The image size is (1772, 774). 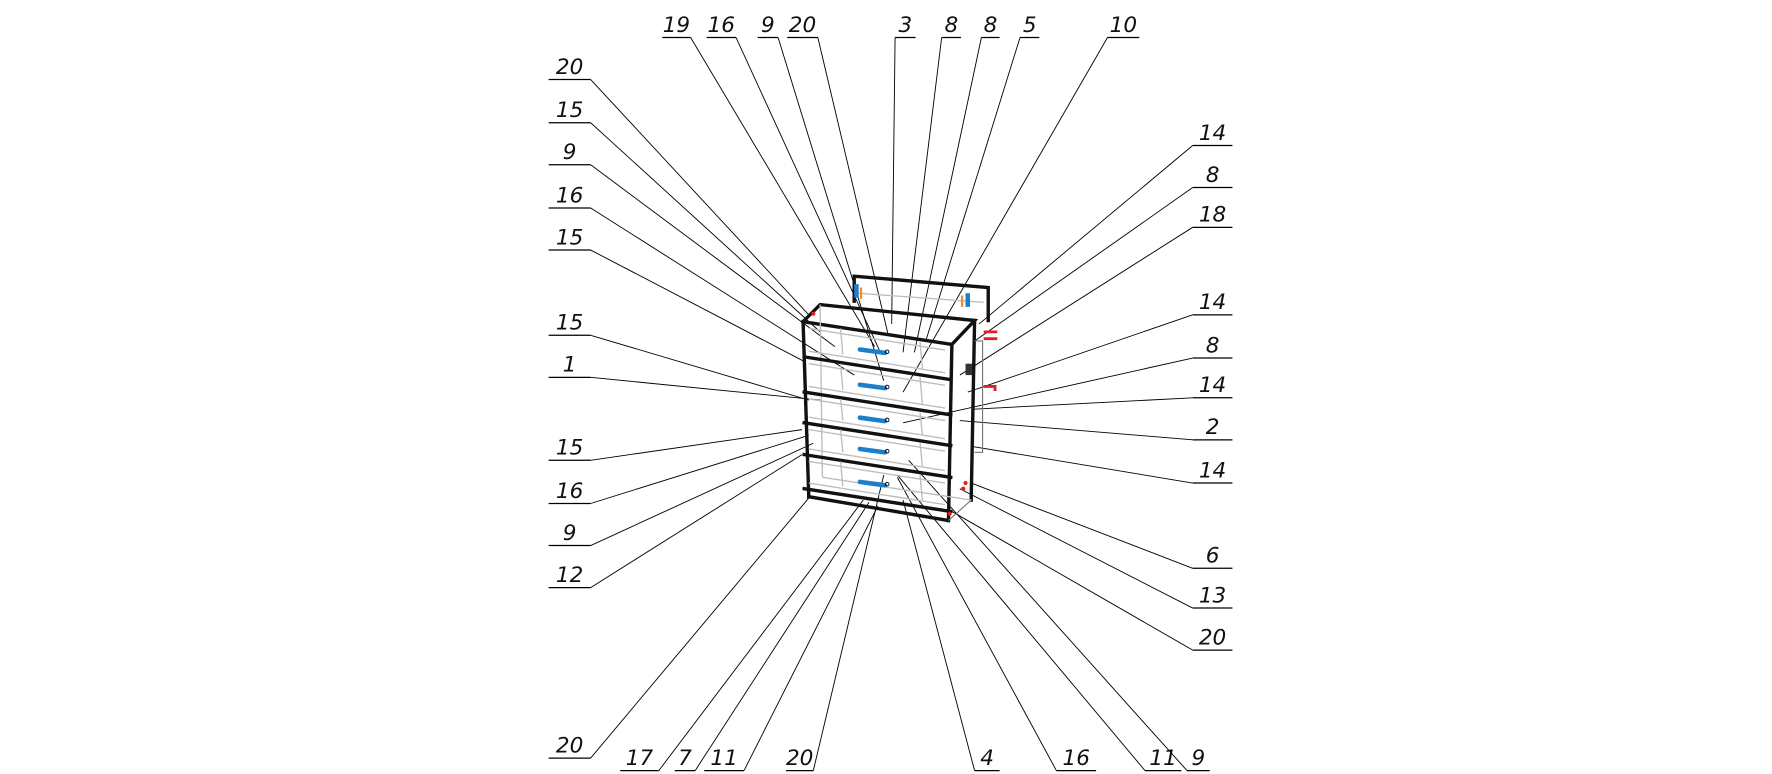 I want to click on callout-bottom: 16, so click(x=1076, y=759).